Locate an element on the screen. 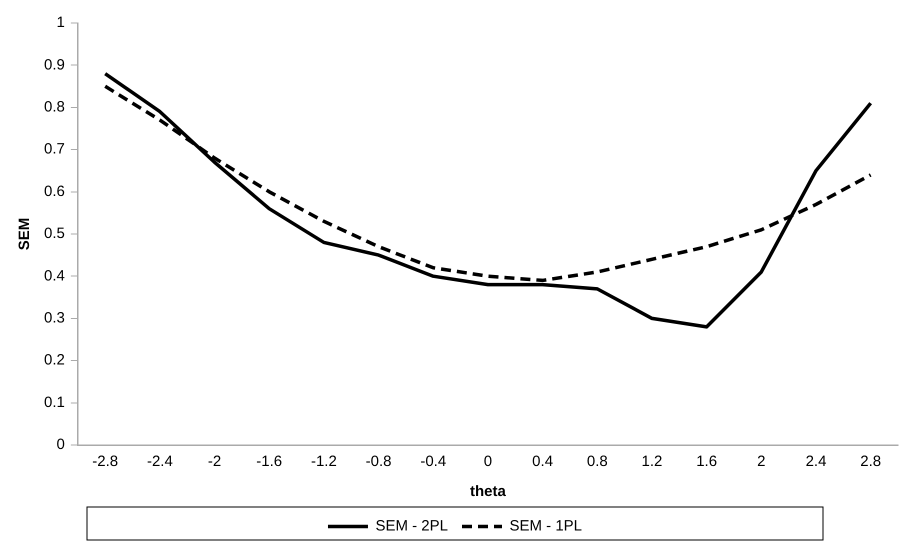 The width and height of the screenshot is (922, 552). legend-label: SEM - 2PL is located at coordinates (411, 526).